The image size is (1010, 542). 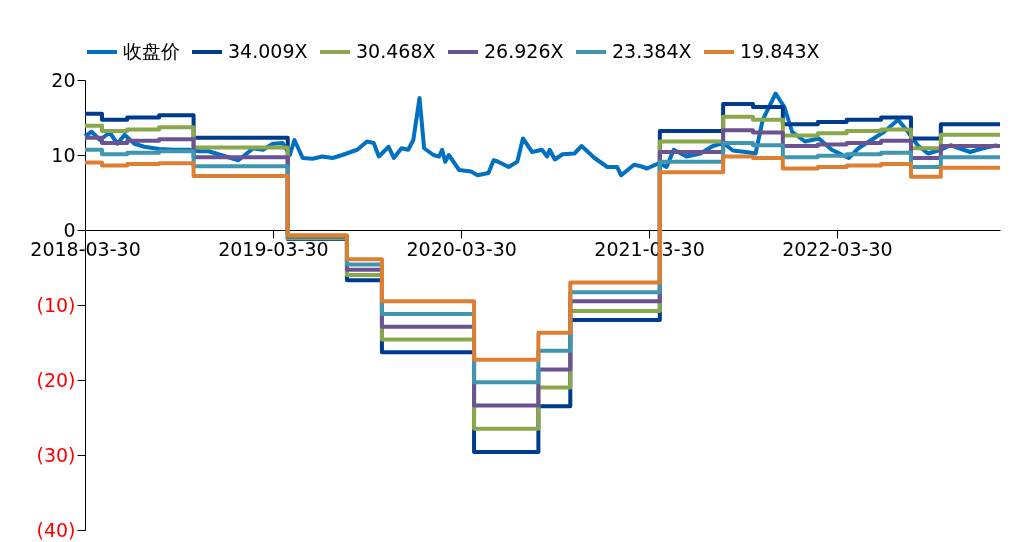 What do you see at coordinates (56, 529) in the screenshot?
I see `y-tick-label: (40)` at bounding box center [56, 529].